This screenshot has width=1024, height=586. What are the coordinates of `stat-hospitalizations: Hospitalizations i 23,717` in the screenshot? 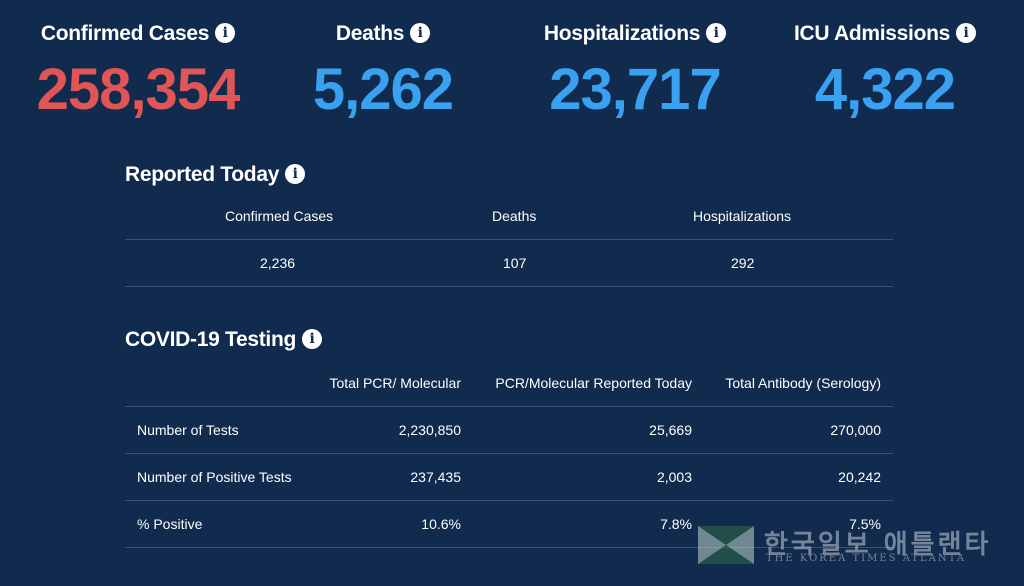 It's located at (635, 72).